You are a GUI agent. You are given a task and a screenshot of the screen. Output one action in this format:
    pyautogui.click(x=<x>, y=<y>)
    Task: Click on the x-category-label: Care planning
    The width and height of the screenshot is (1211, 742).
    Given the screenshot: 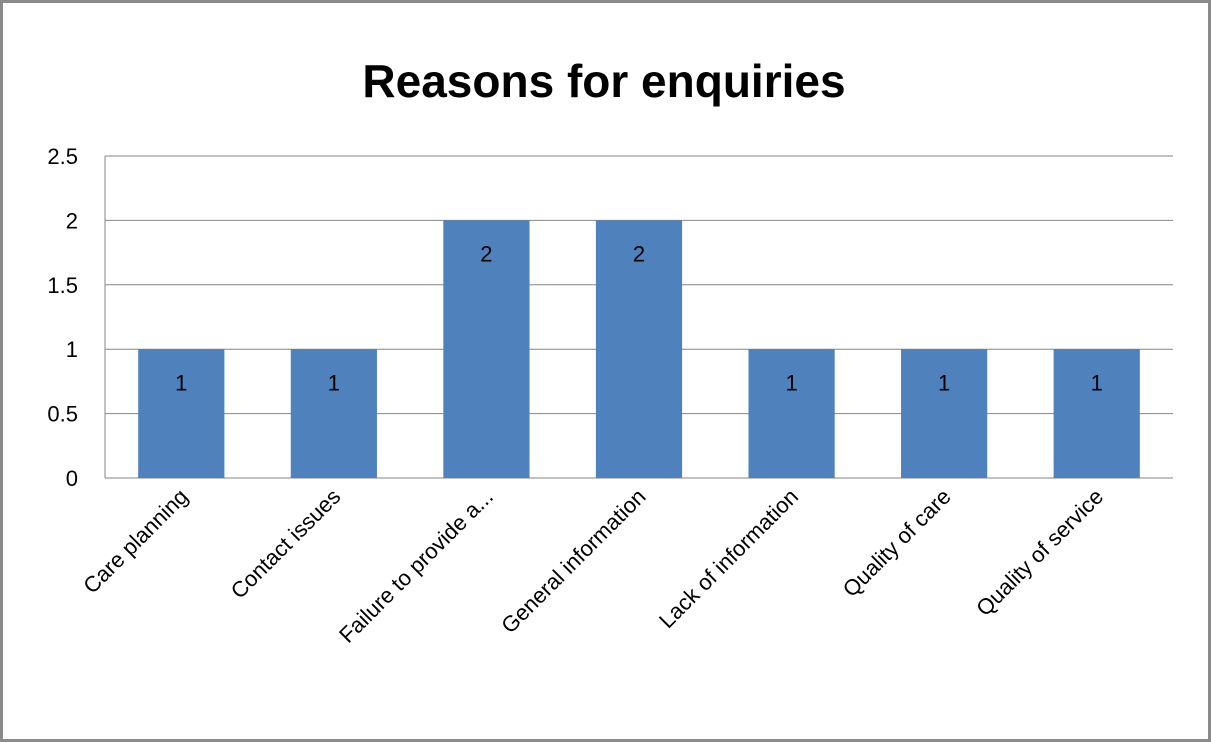 What is the action you would take?
    pyautogui.click(x=135, y=541)
    